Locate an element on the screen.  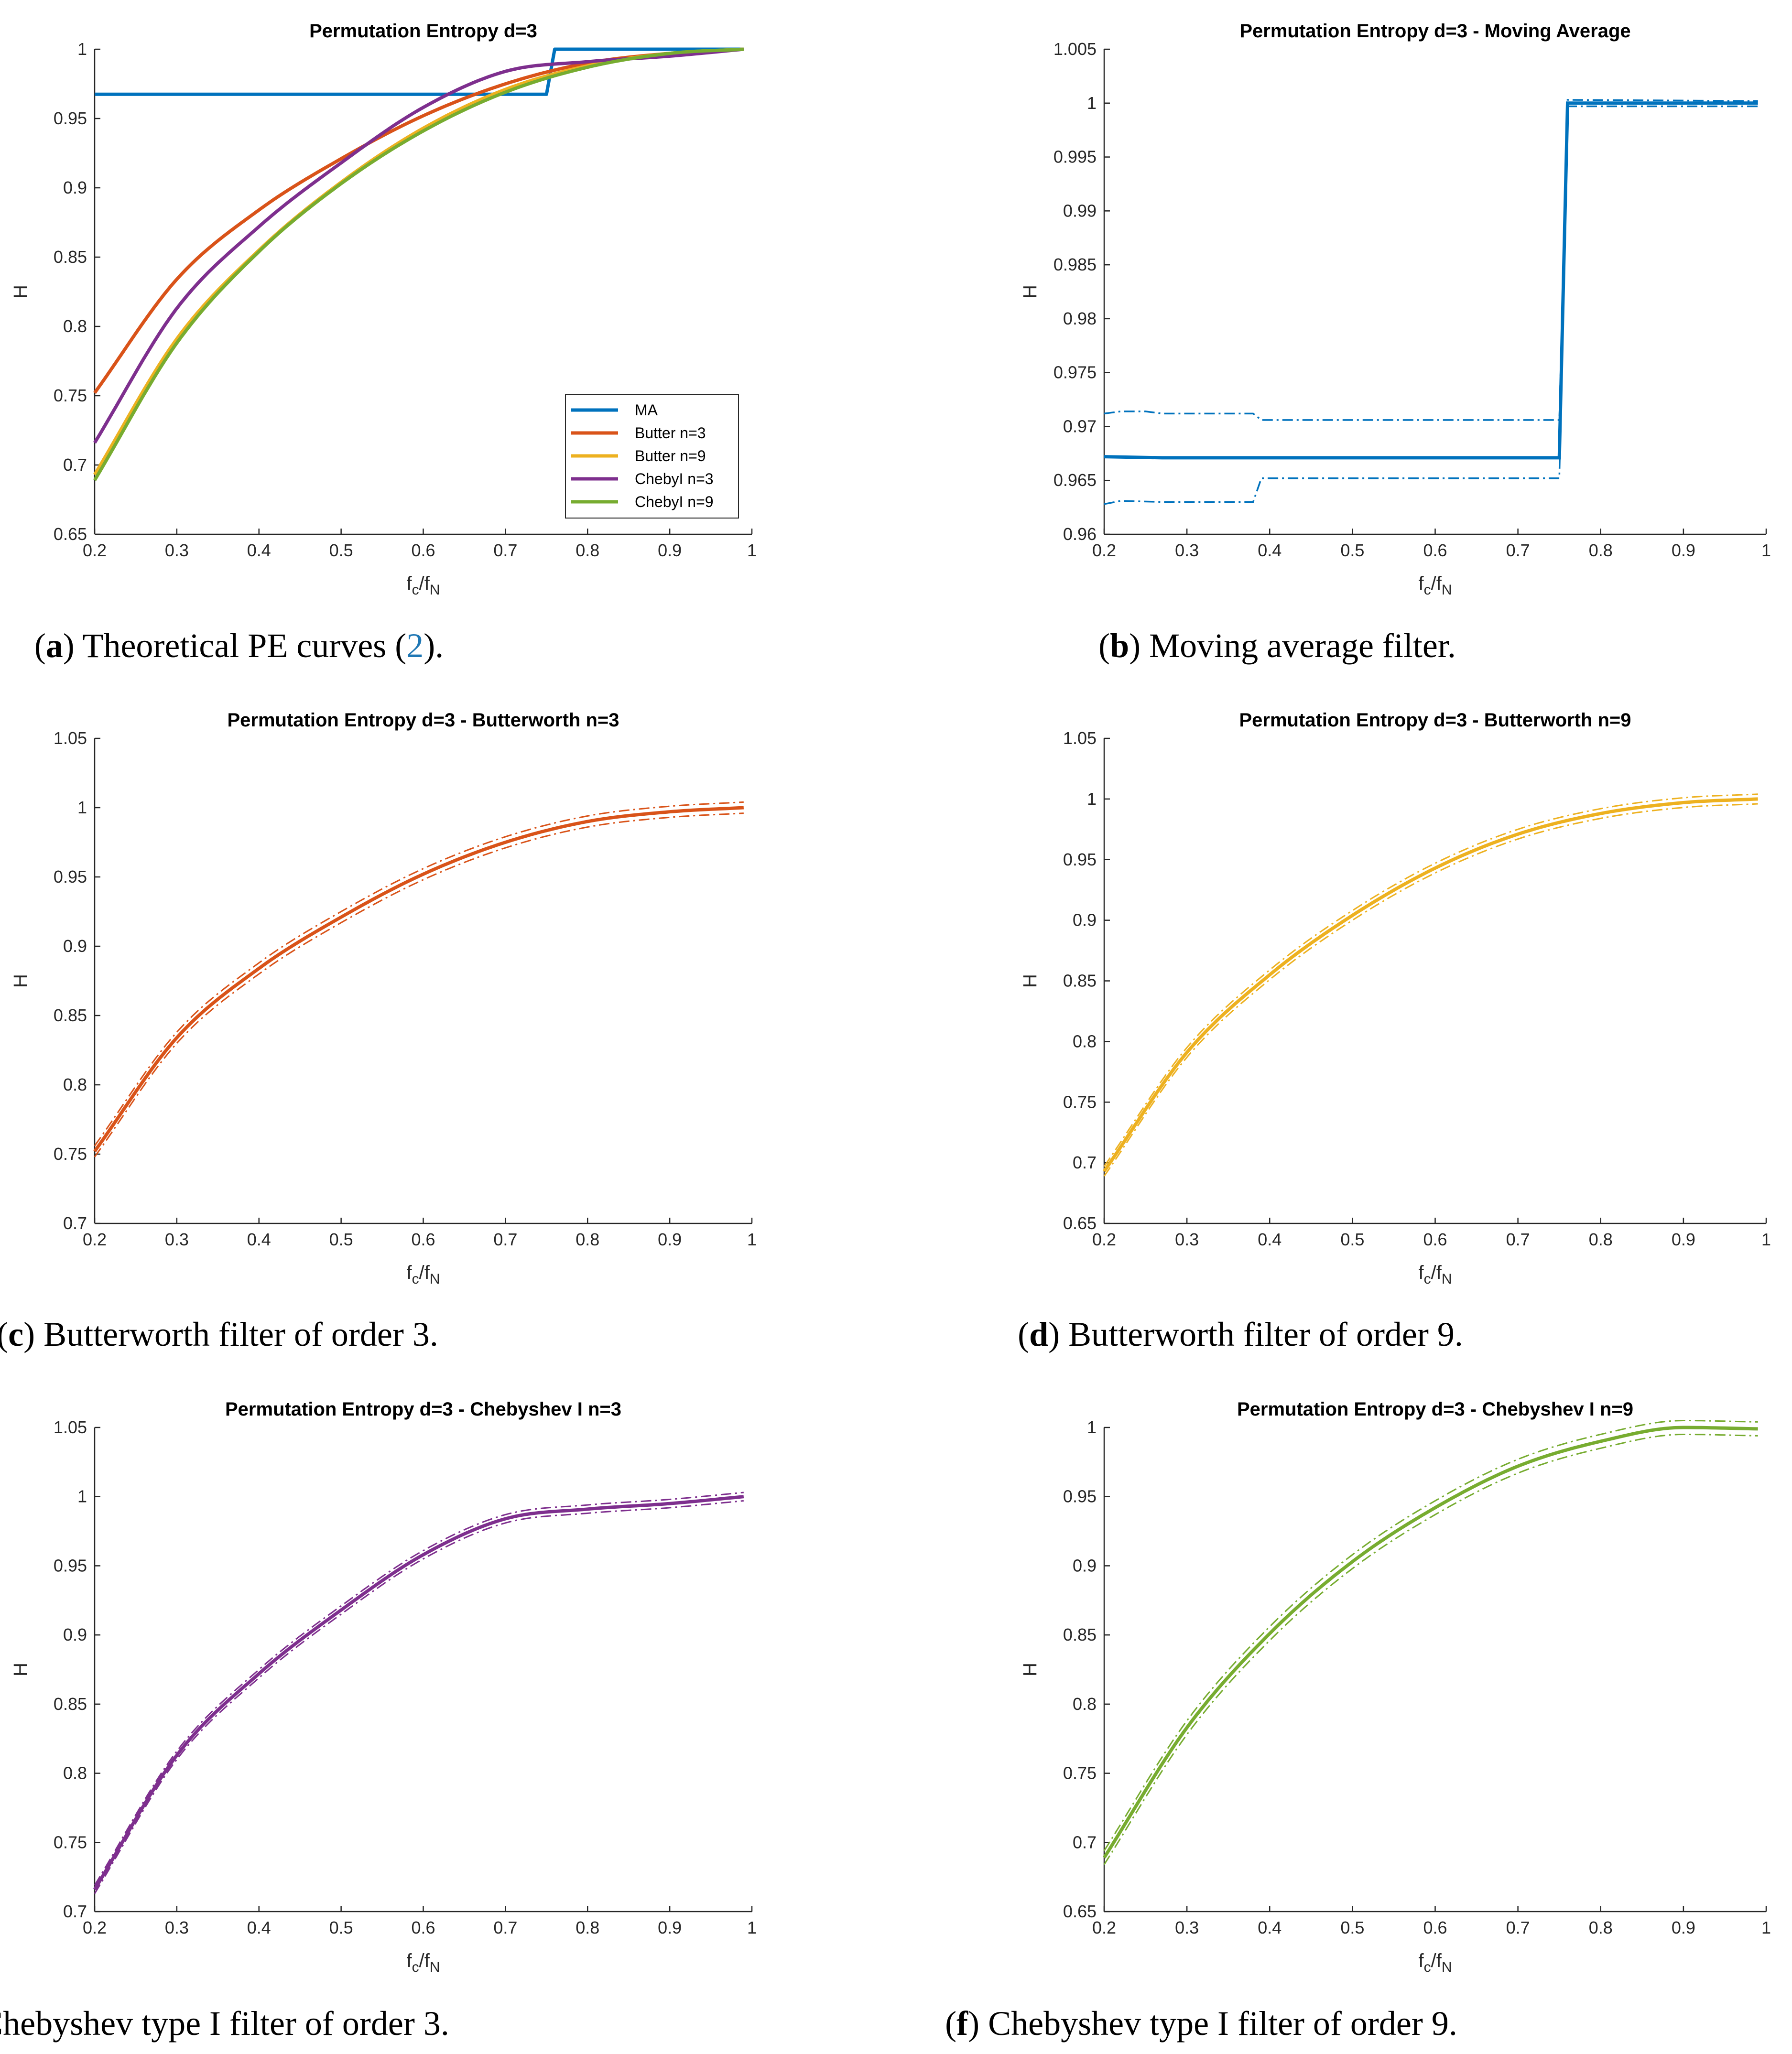
legend-label: Butter n=9 is located at coordinates (670, 456).